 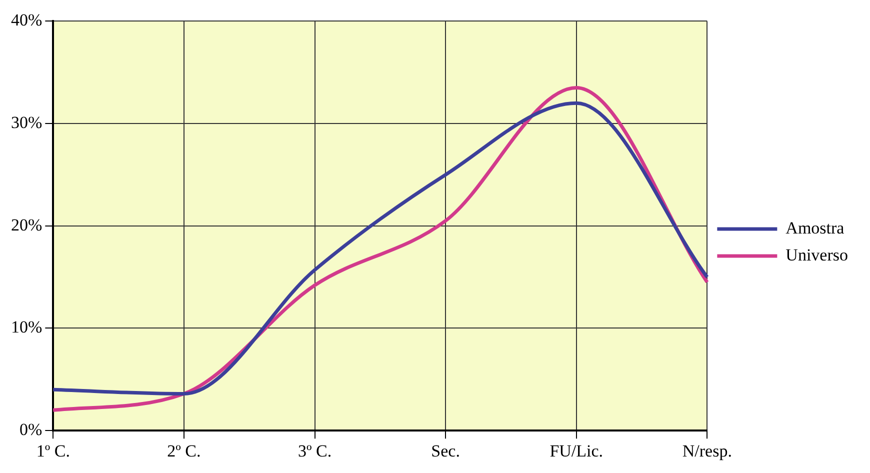 What do you see at coordinates (577, 450) in the screenshot?
I see `x-tick-label: FU/Lic.` at bounding box center [577, 450].